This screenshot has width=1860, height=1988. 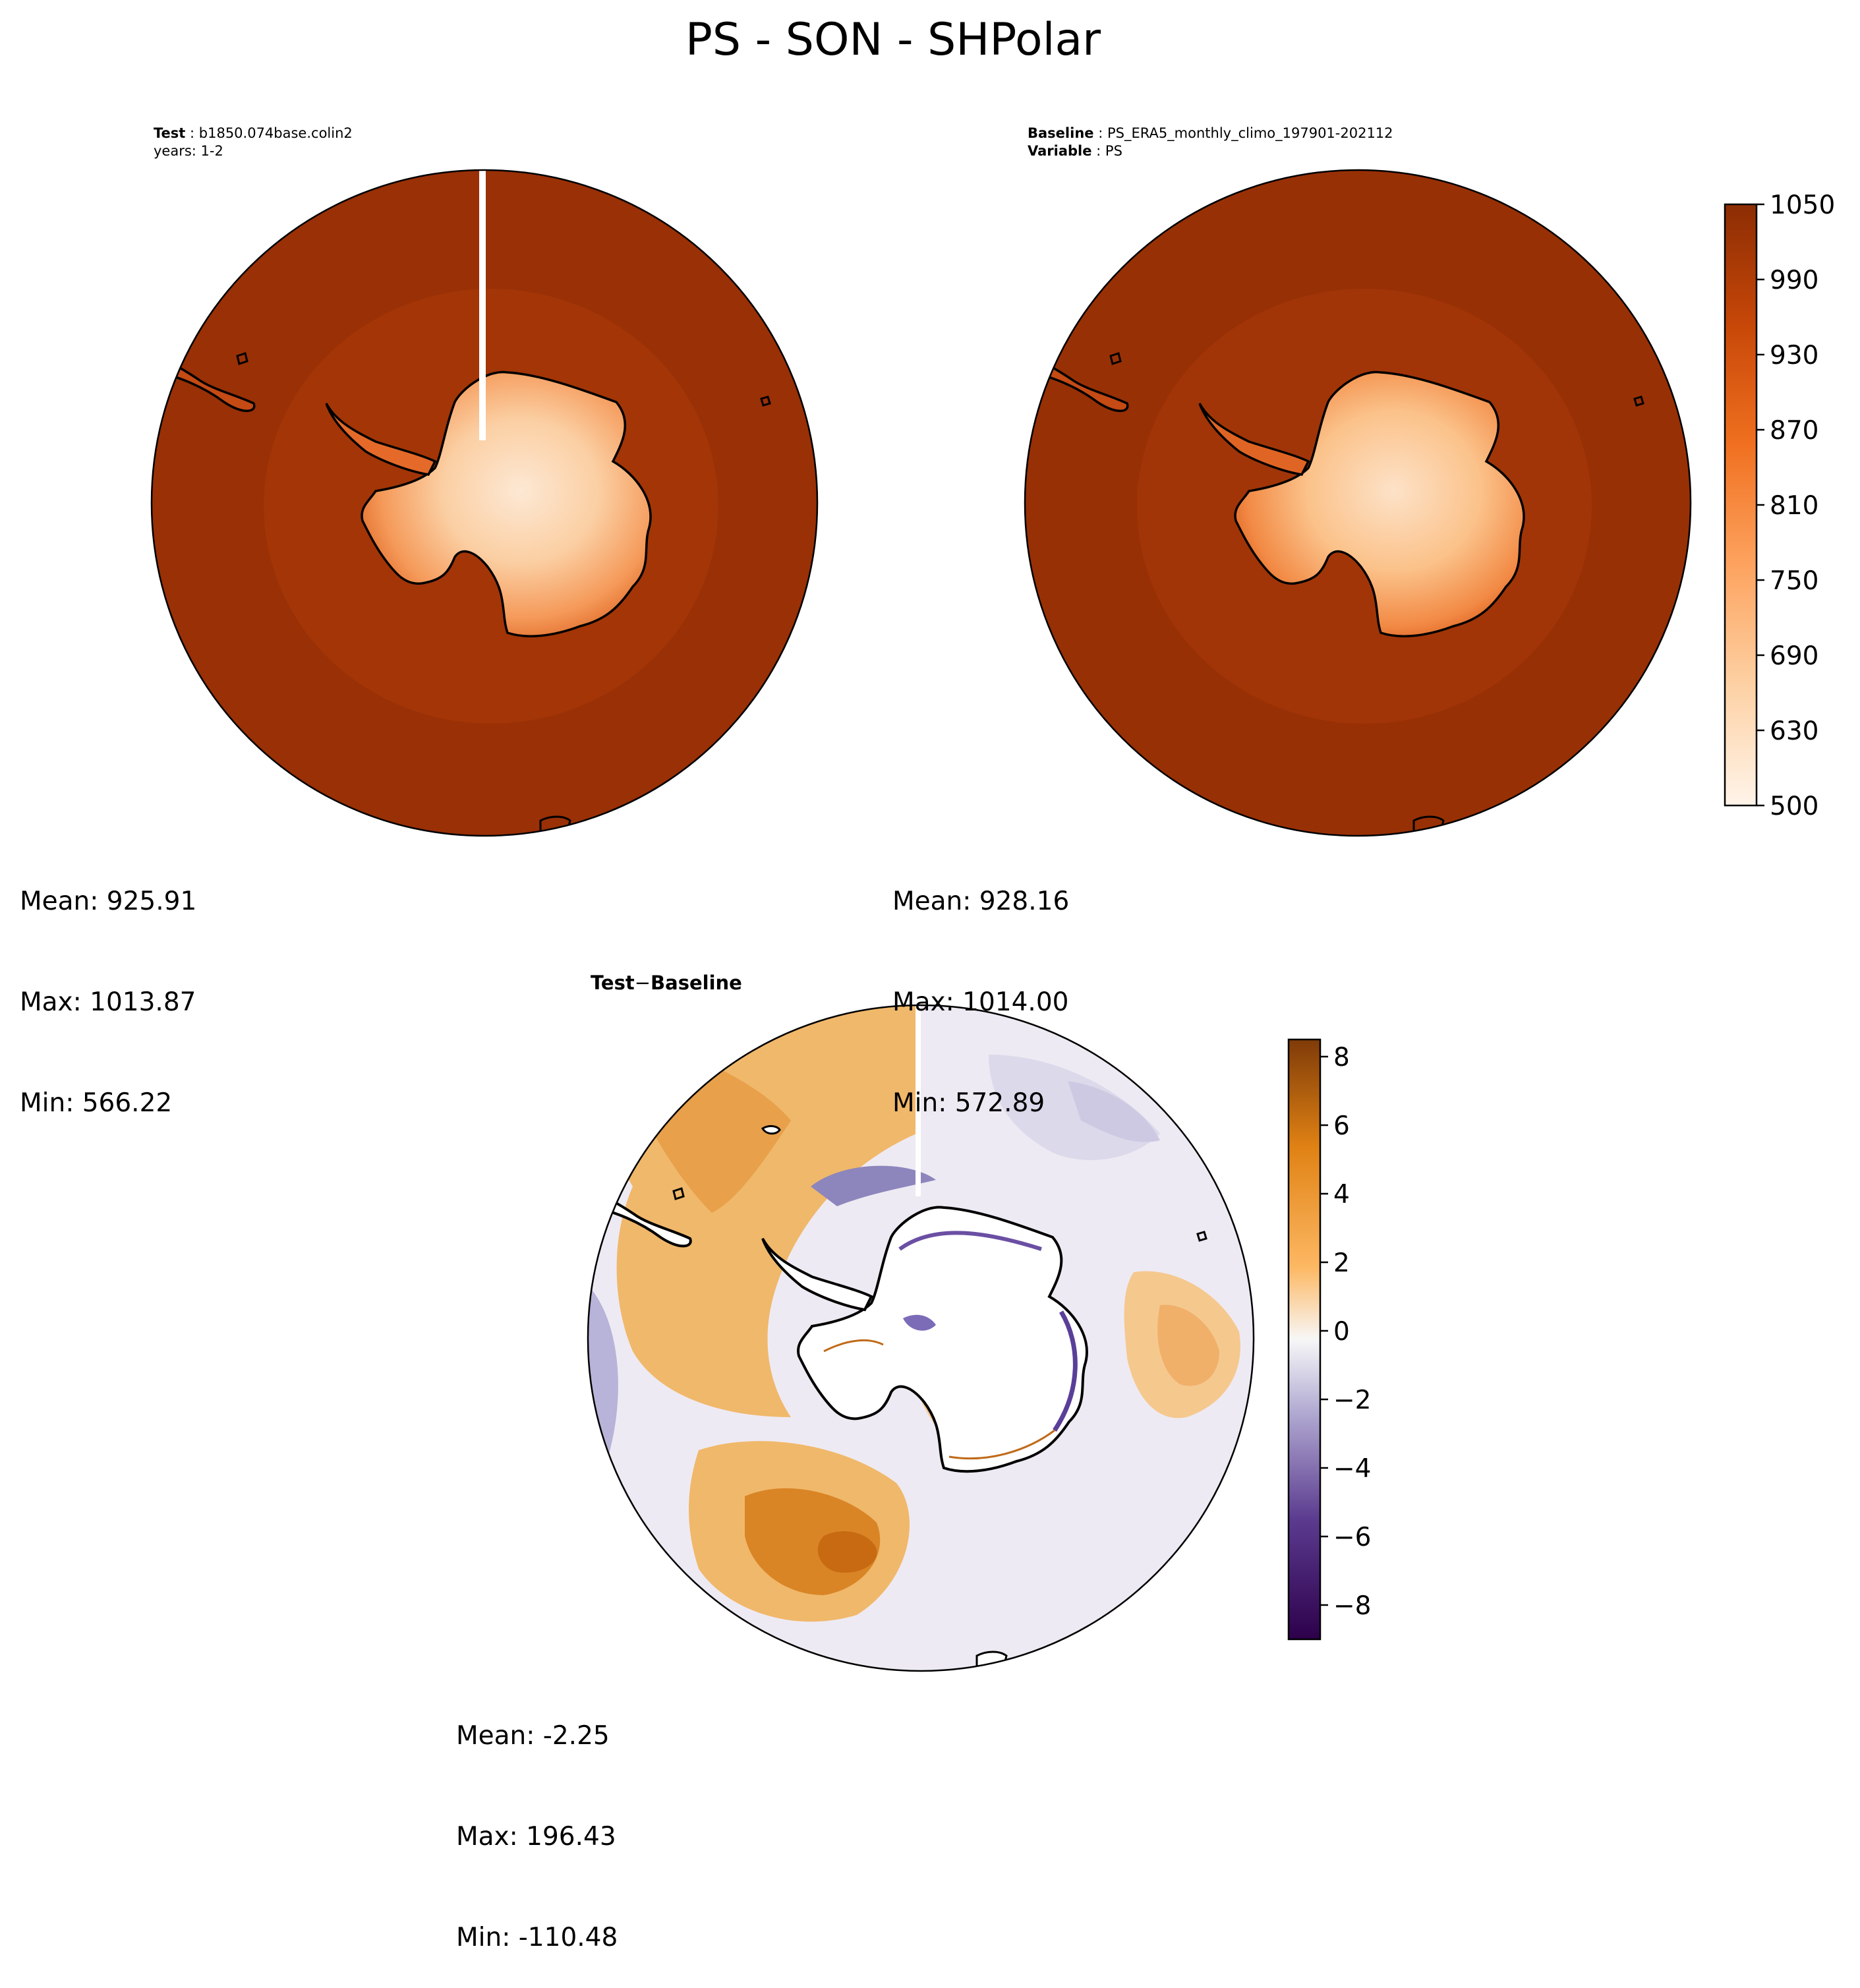 I want to click on baseline-stat-min: Min: 572.89, so click(x=968, y=1103).